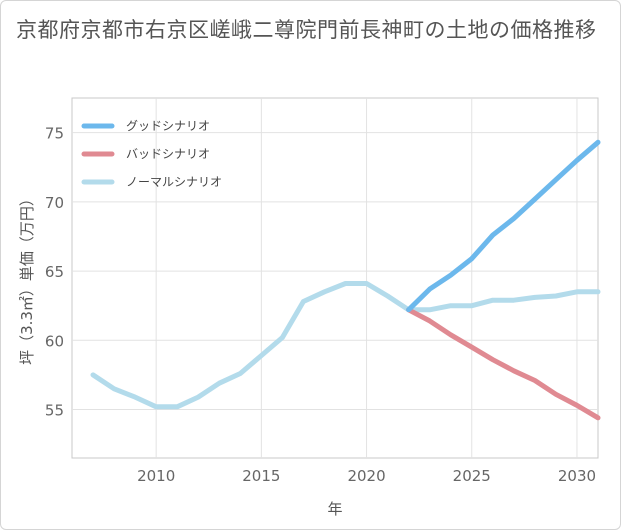  What do you see at coordinates (168, 126) in the screenshot?
I see `legend-label: グッドシナリオ` at bounding box center [168, 126].